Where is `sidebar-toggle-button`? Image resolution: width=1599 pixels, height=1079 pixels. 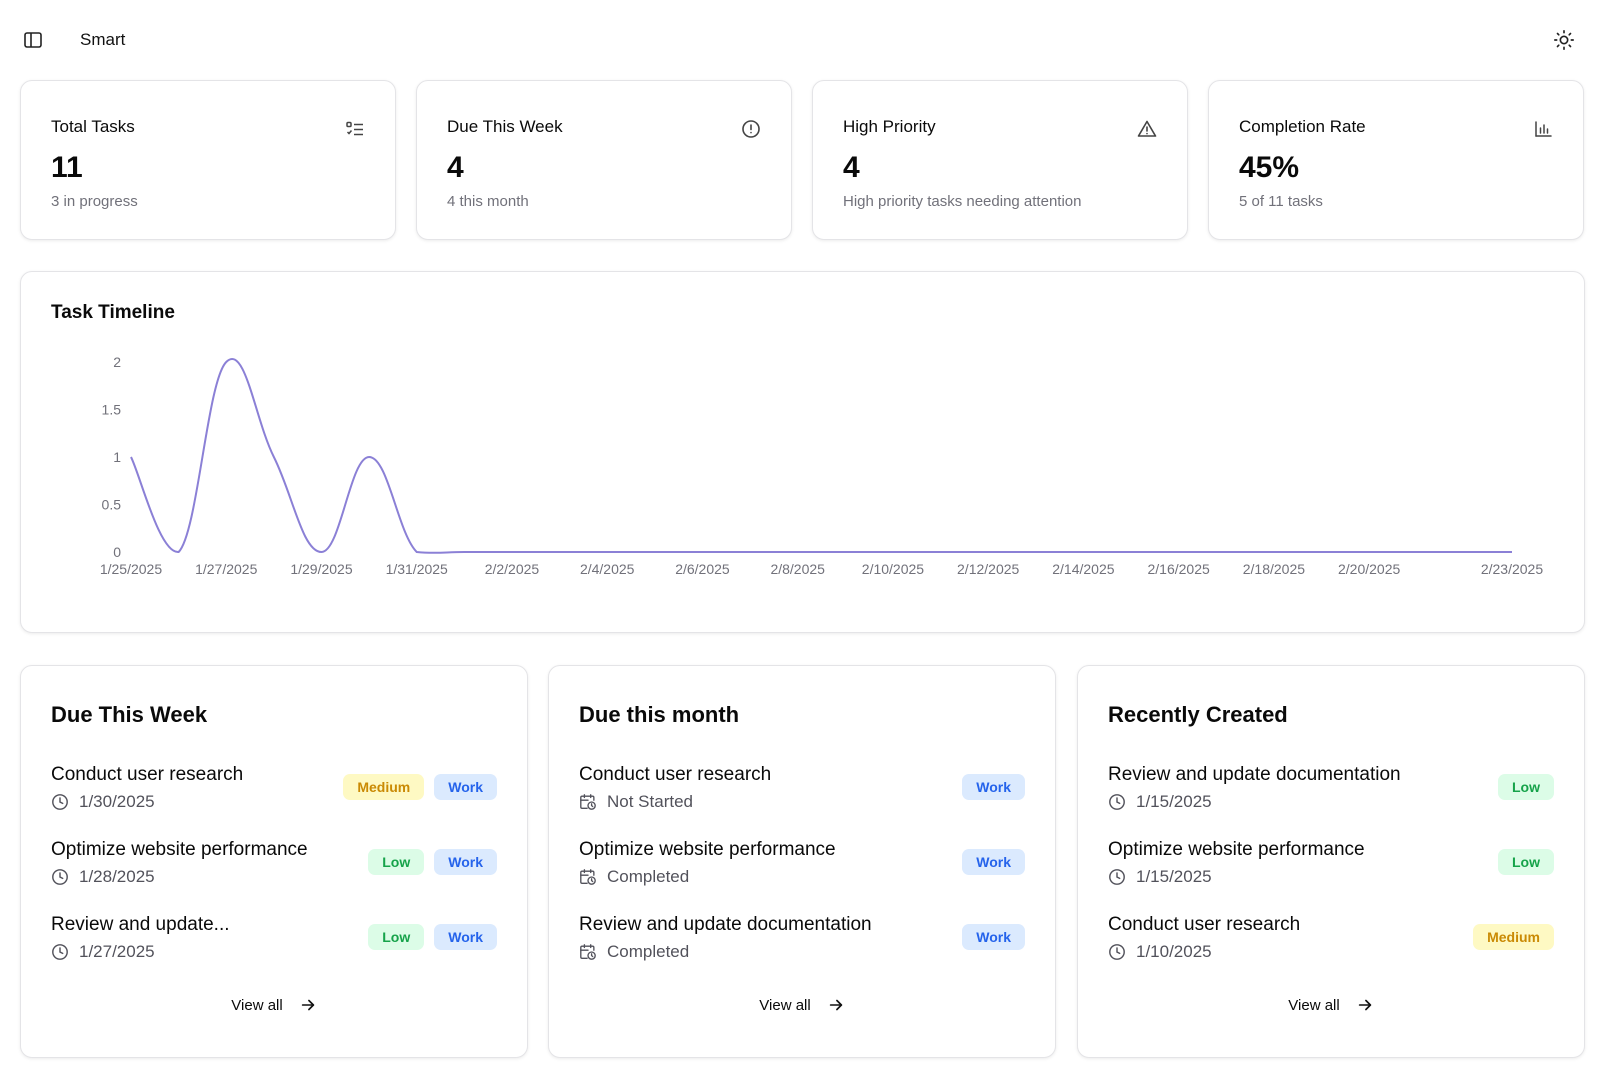 sidebar-toggle-button is located at coordinates (33, 40).